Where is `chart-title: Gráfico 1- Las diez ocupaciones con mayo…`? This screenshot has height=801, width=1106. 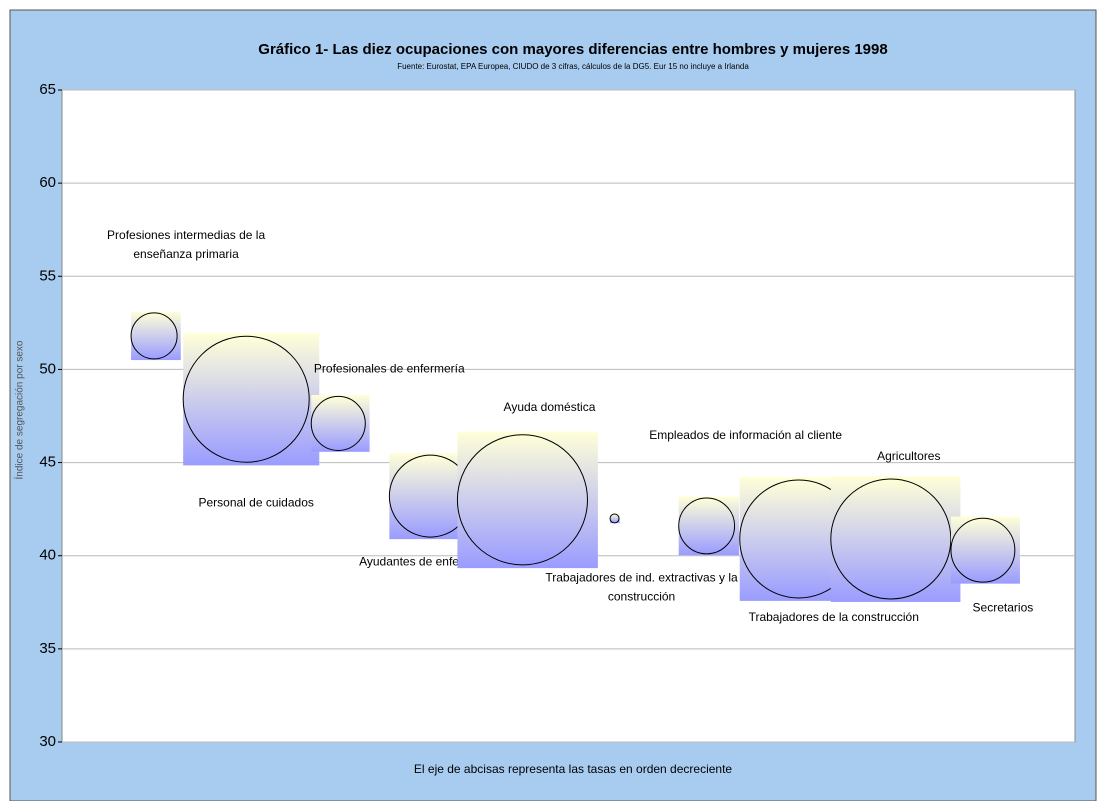
chart-title: Gráfico 1- Las diez ocupaciones con mayo… is located at coordinates (572, 49).